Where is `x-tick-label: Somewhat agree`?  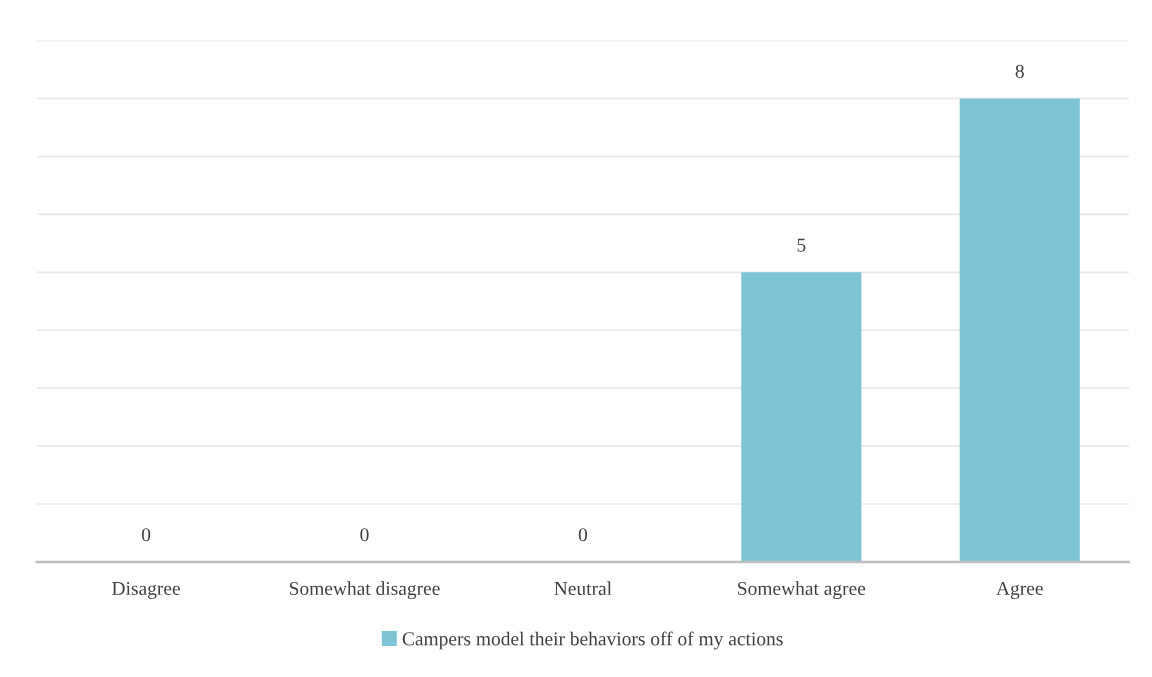 x-tick-label: Somewhat agree is located at coordinates (802, 590).